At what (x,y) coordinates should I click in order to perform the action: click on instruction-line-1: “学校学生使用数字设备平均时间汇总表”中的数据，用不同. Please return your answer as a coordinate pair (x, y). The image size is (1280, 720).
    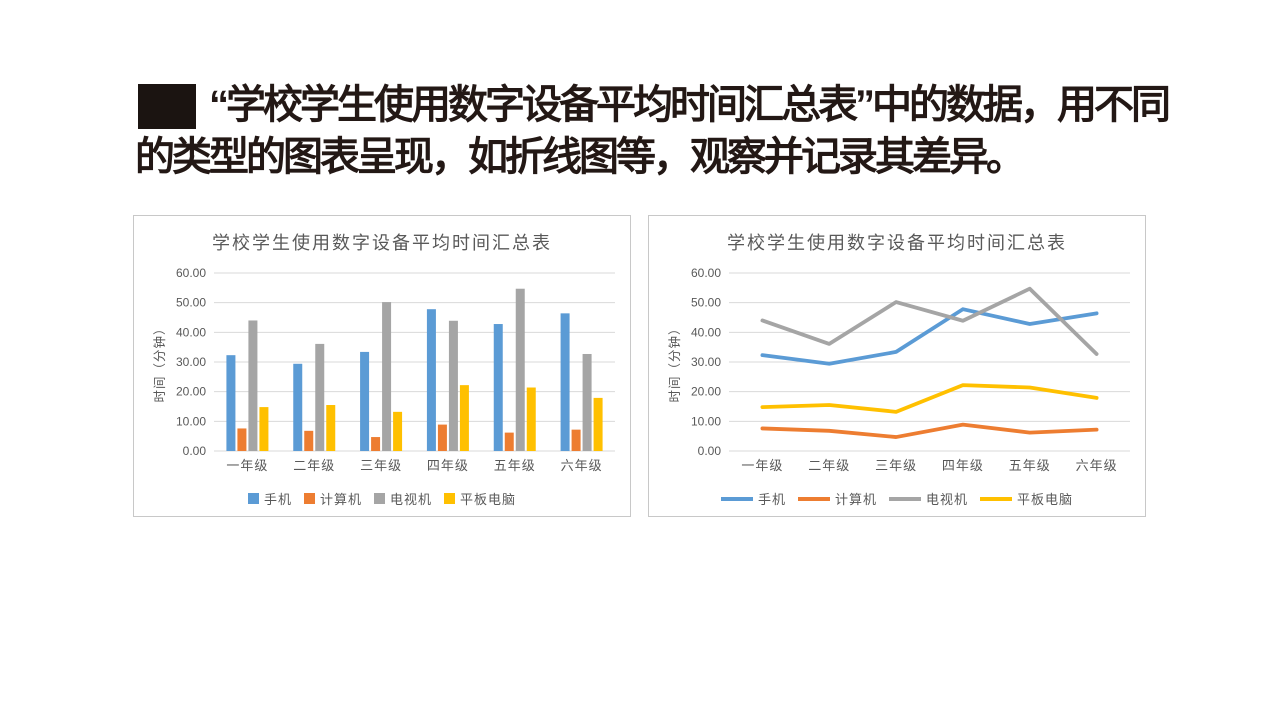
    Looking at the image, I should click on (690, 105).